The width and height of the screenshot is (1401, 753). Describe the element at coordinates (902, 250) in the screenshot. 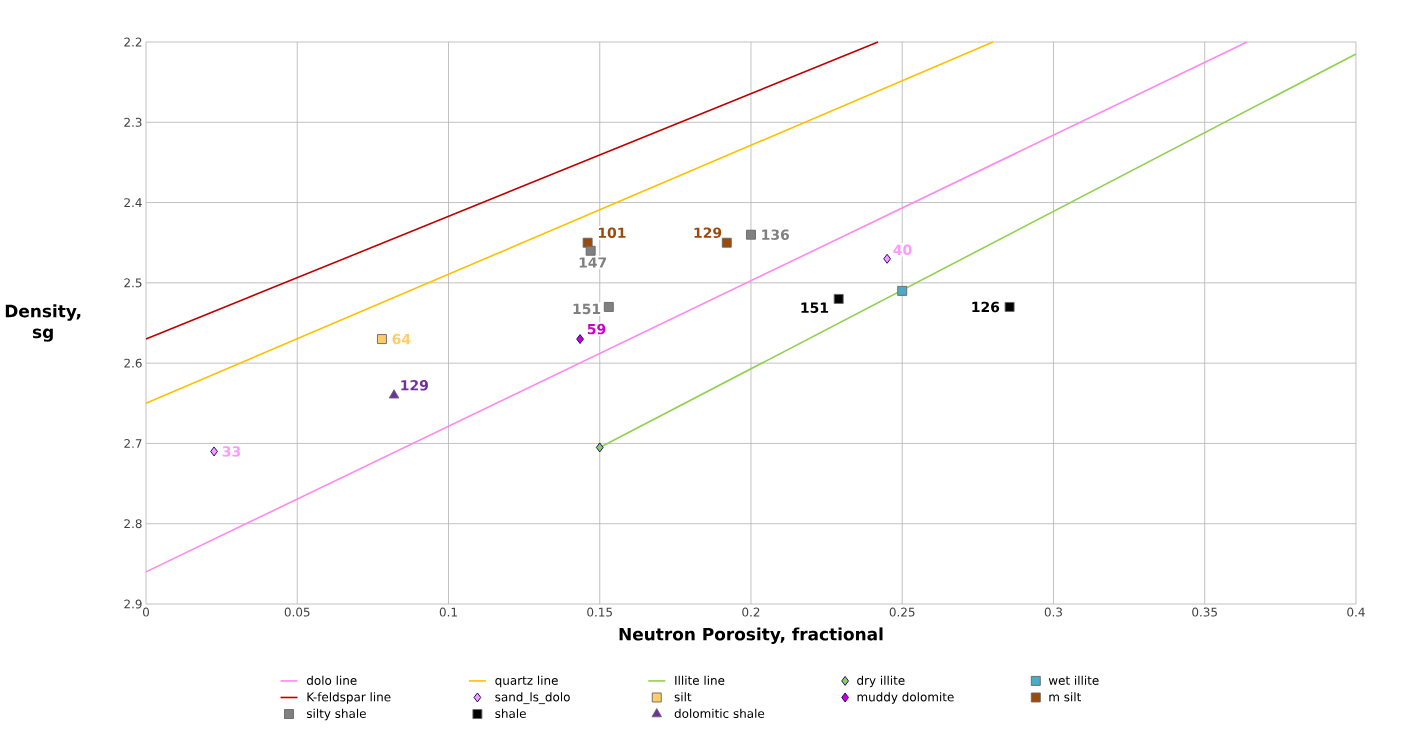

I see `annotation: 40` at that location.